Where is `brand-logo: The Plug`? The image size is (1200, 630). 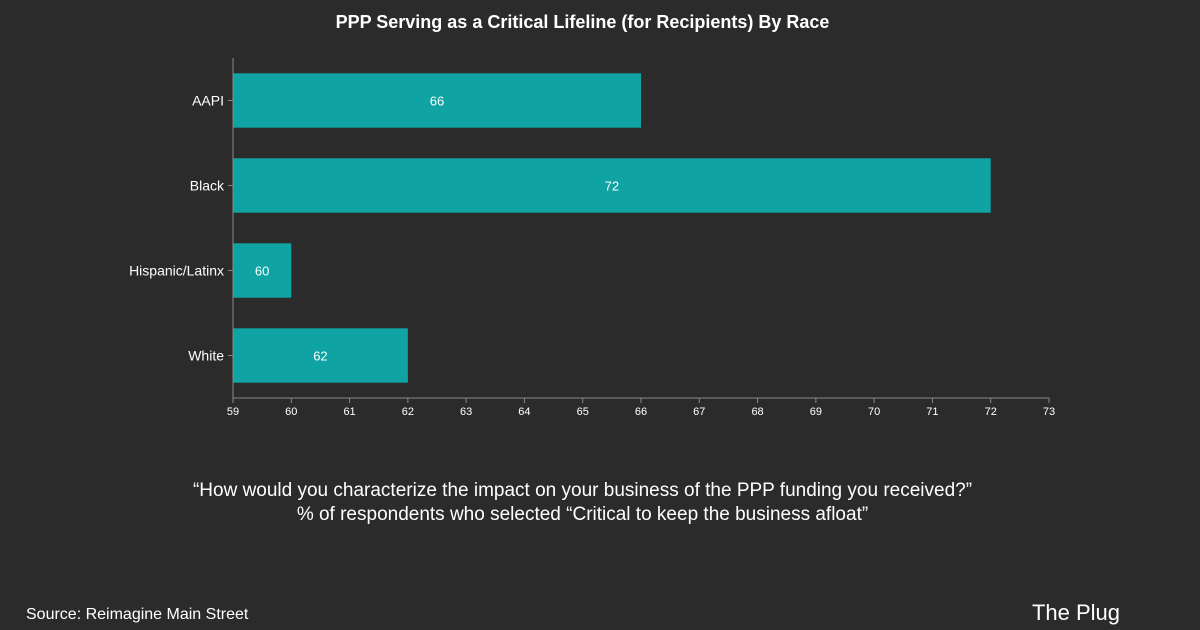 brand-logo: The Plug is located at coordinates (1075, 612).